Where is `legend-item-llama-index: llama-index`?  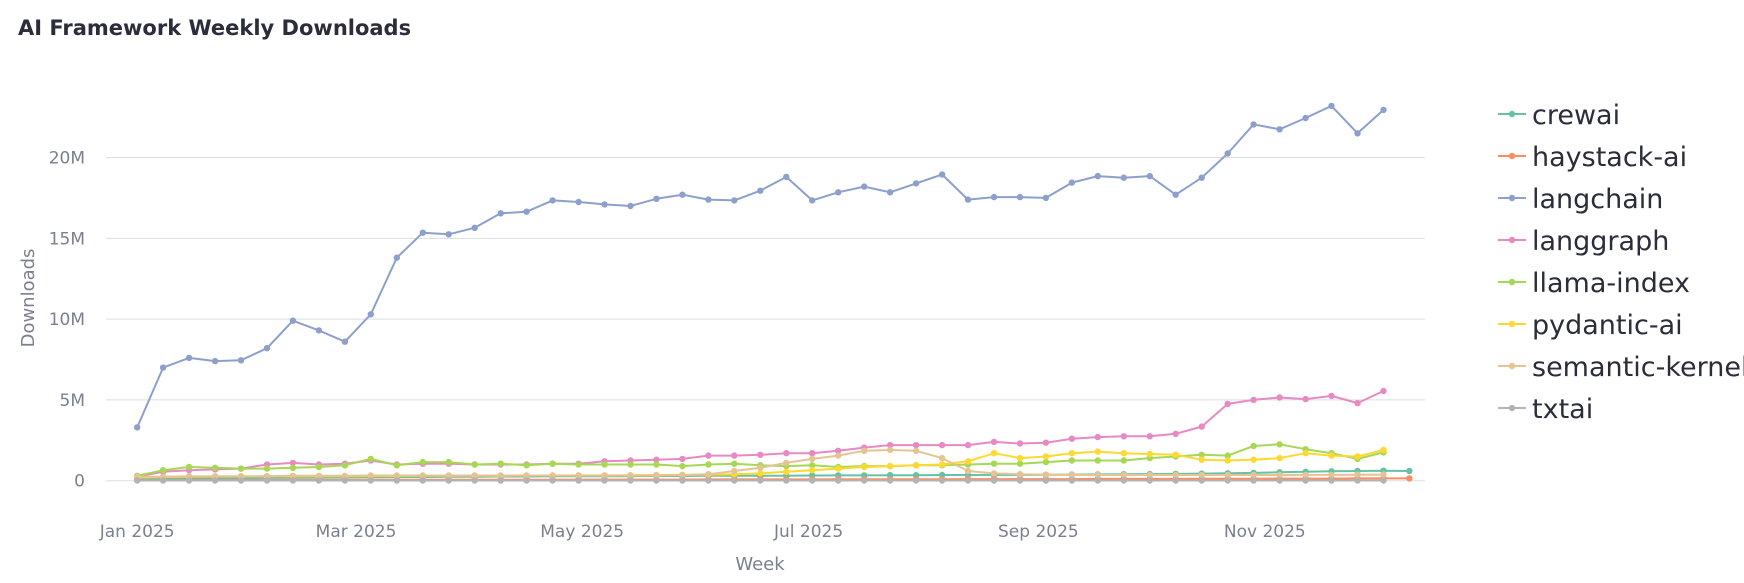 legend-item-llama-index: llama-index is located at coordinates (1594, 283).